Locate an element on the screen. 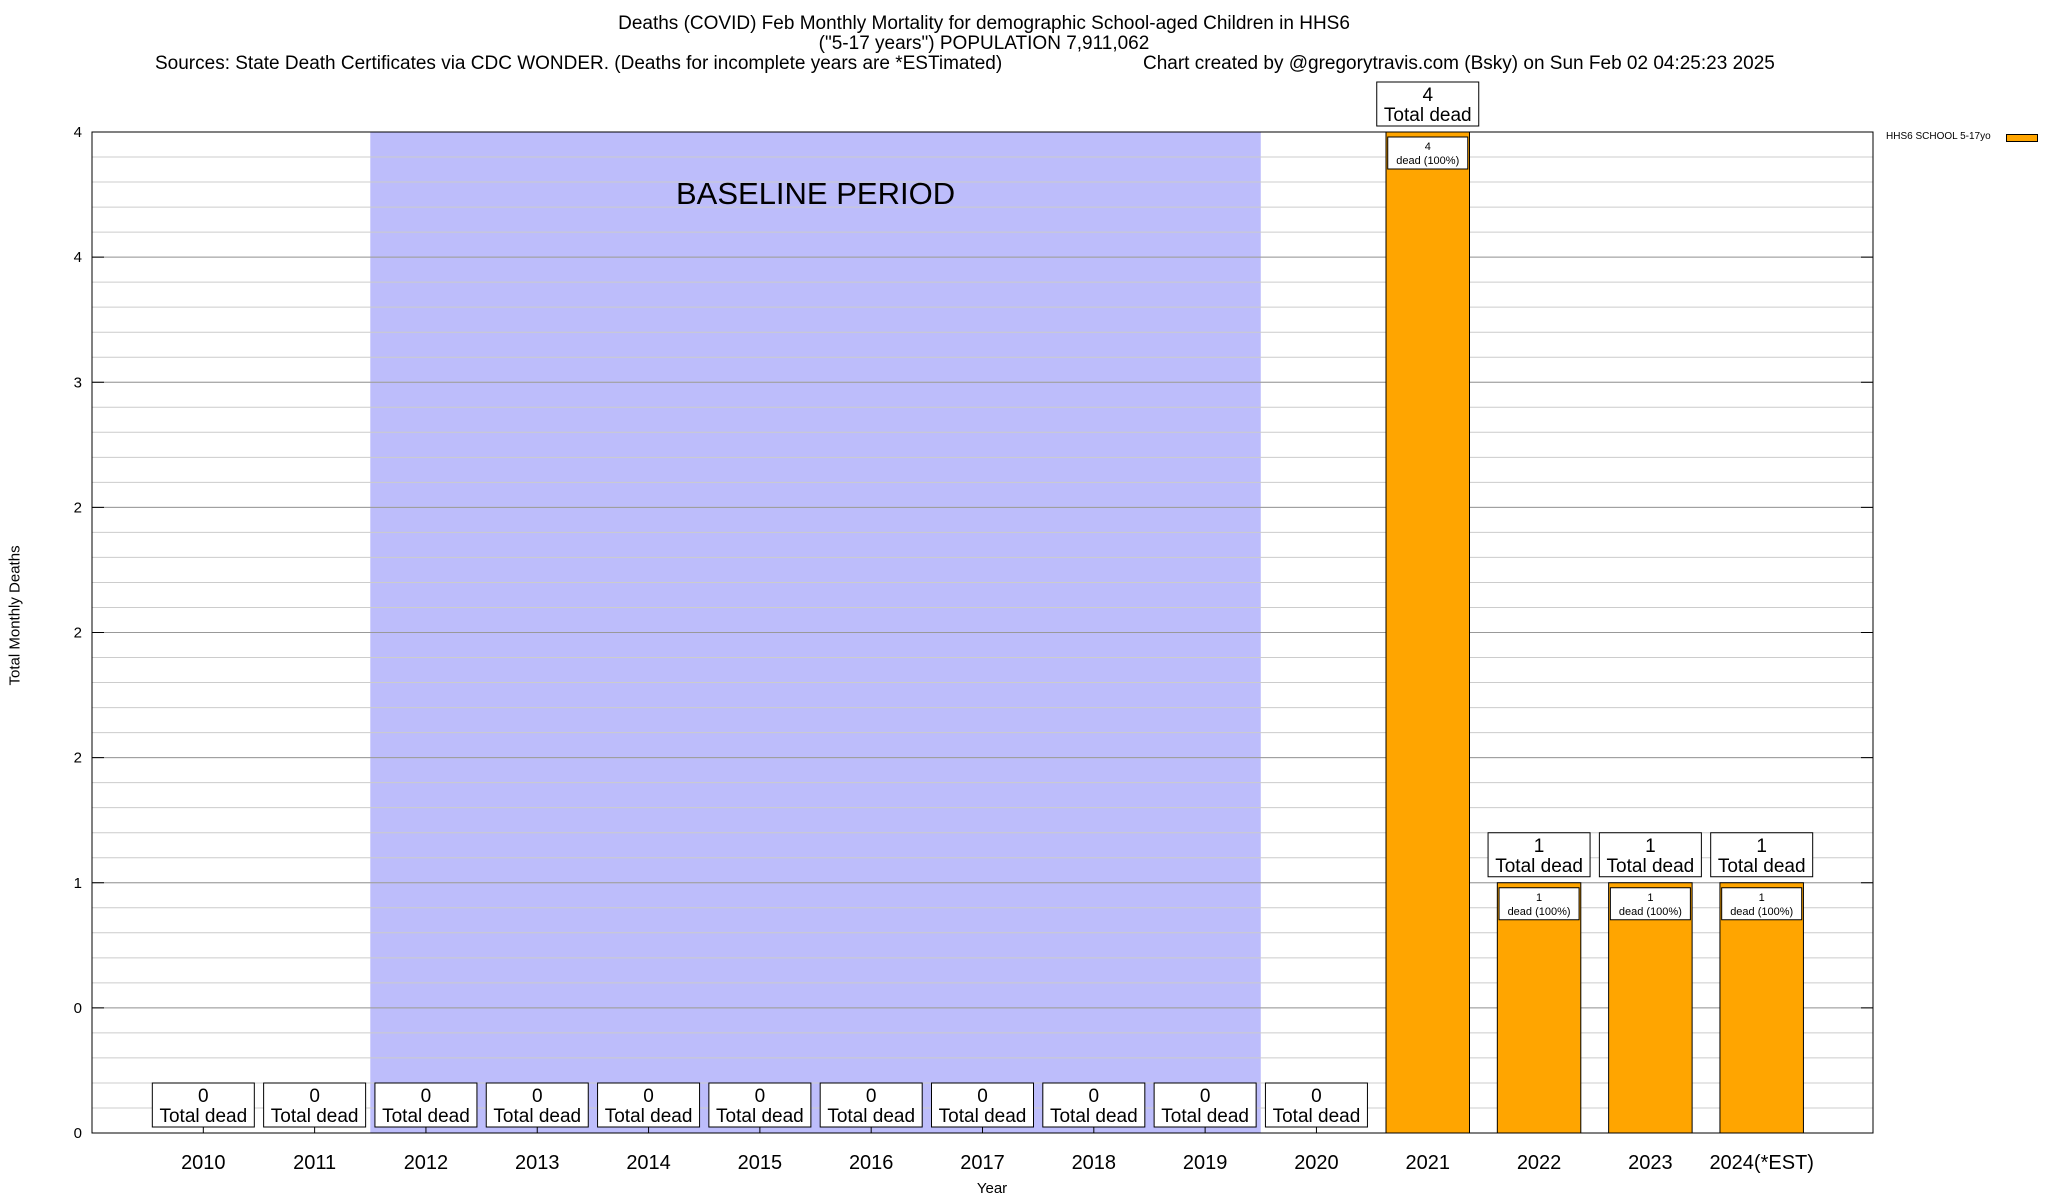 Image resolution: width=2048 pixels, height=1200 pixels. x-tick-label: 2021 is located at coordinates (1428, 1163).